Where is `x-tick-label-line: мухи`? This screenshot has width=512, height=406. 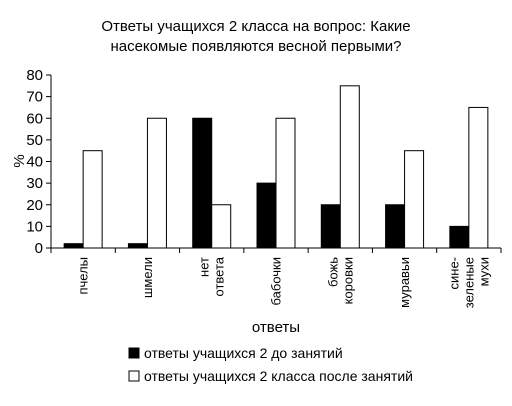
x-tick-label-line: мухи is located at coordinates (483, 271).